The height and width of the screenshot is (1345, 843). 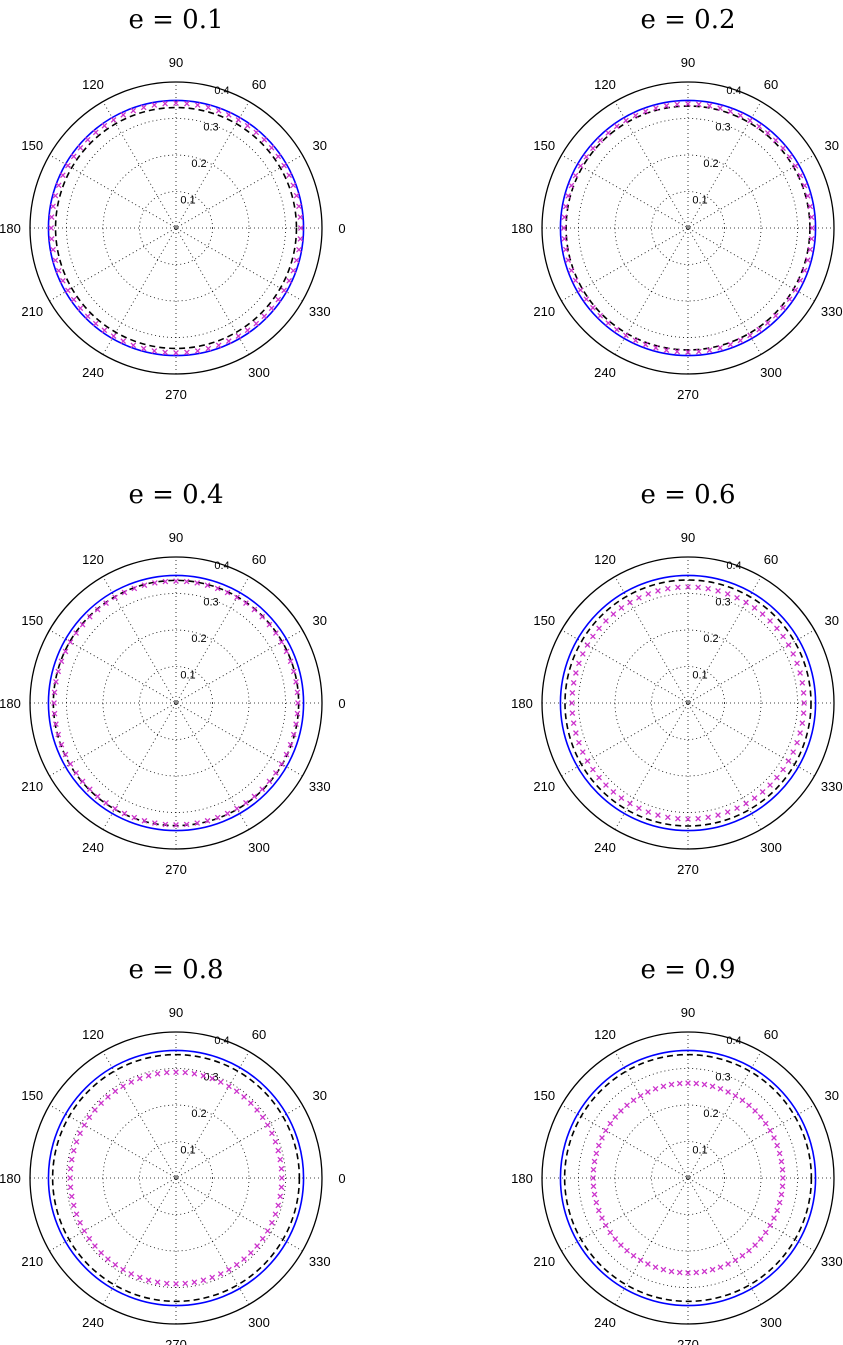 What do you see at coordinates (187, 1151) in the screenshot?
I see `radial-tick-label: 0.1` at bounding box center [187, 1151].